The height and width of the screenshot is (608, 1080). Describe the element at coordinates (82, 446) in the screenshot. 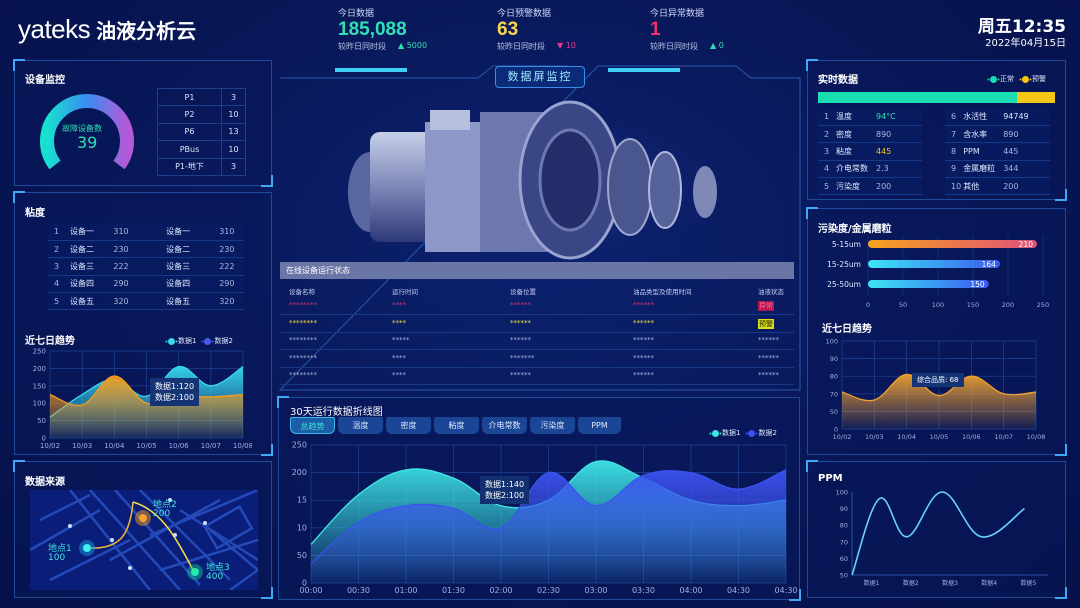

I see `x-tick-label: 10/03` at that location.